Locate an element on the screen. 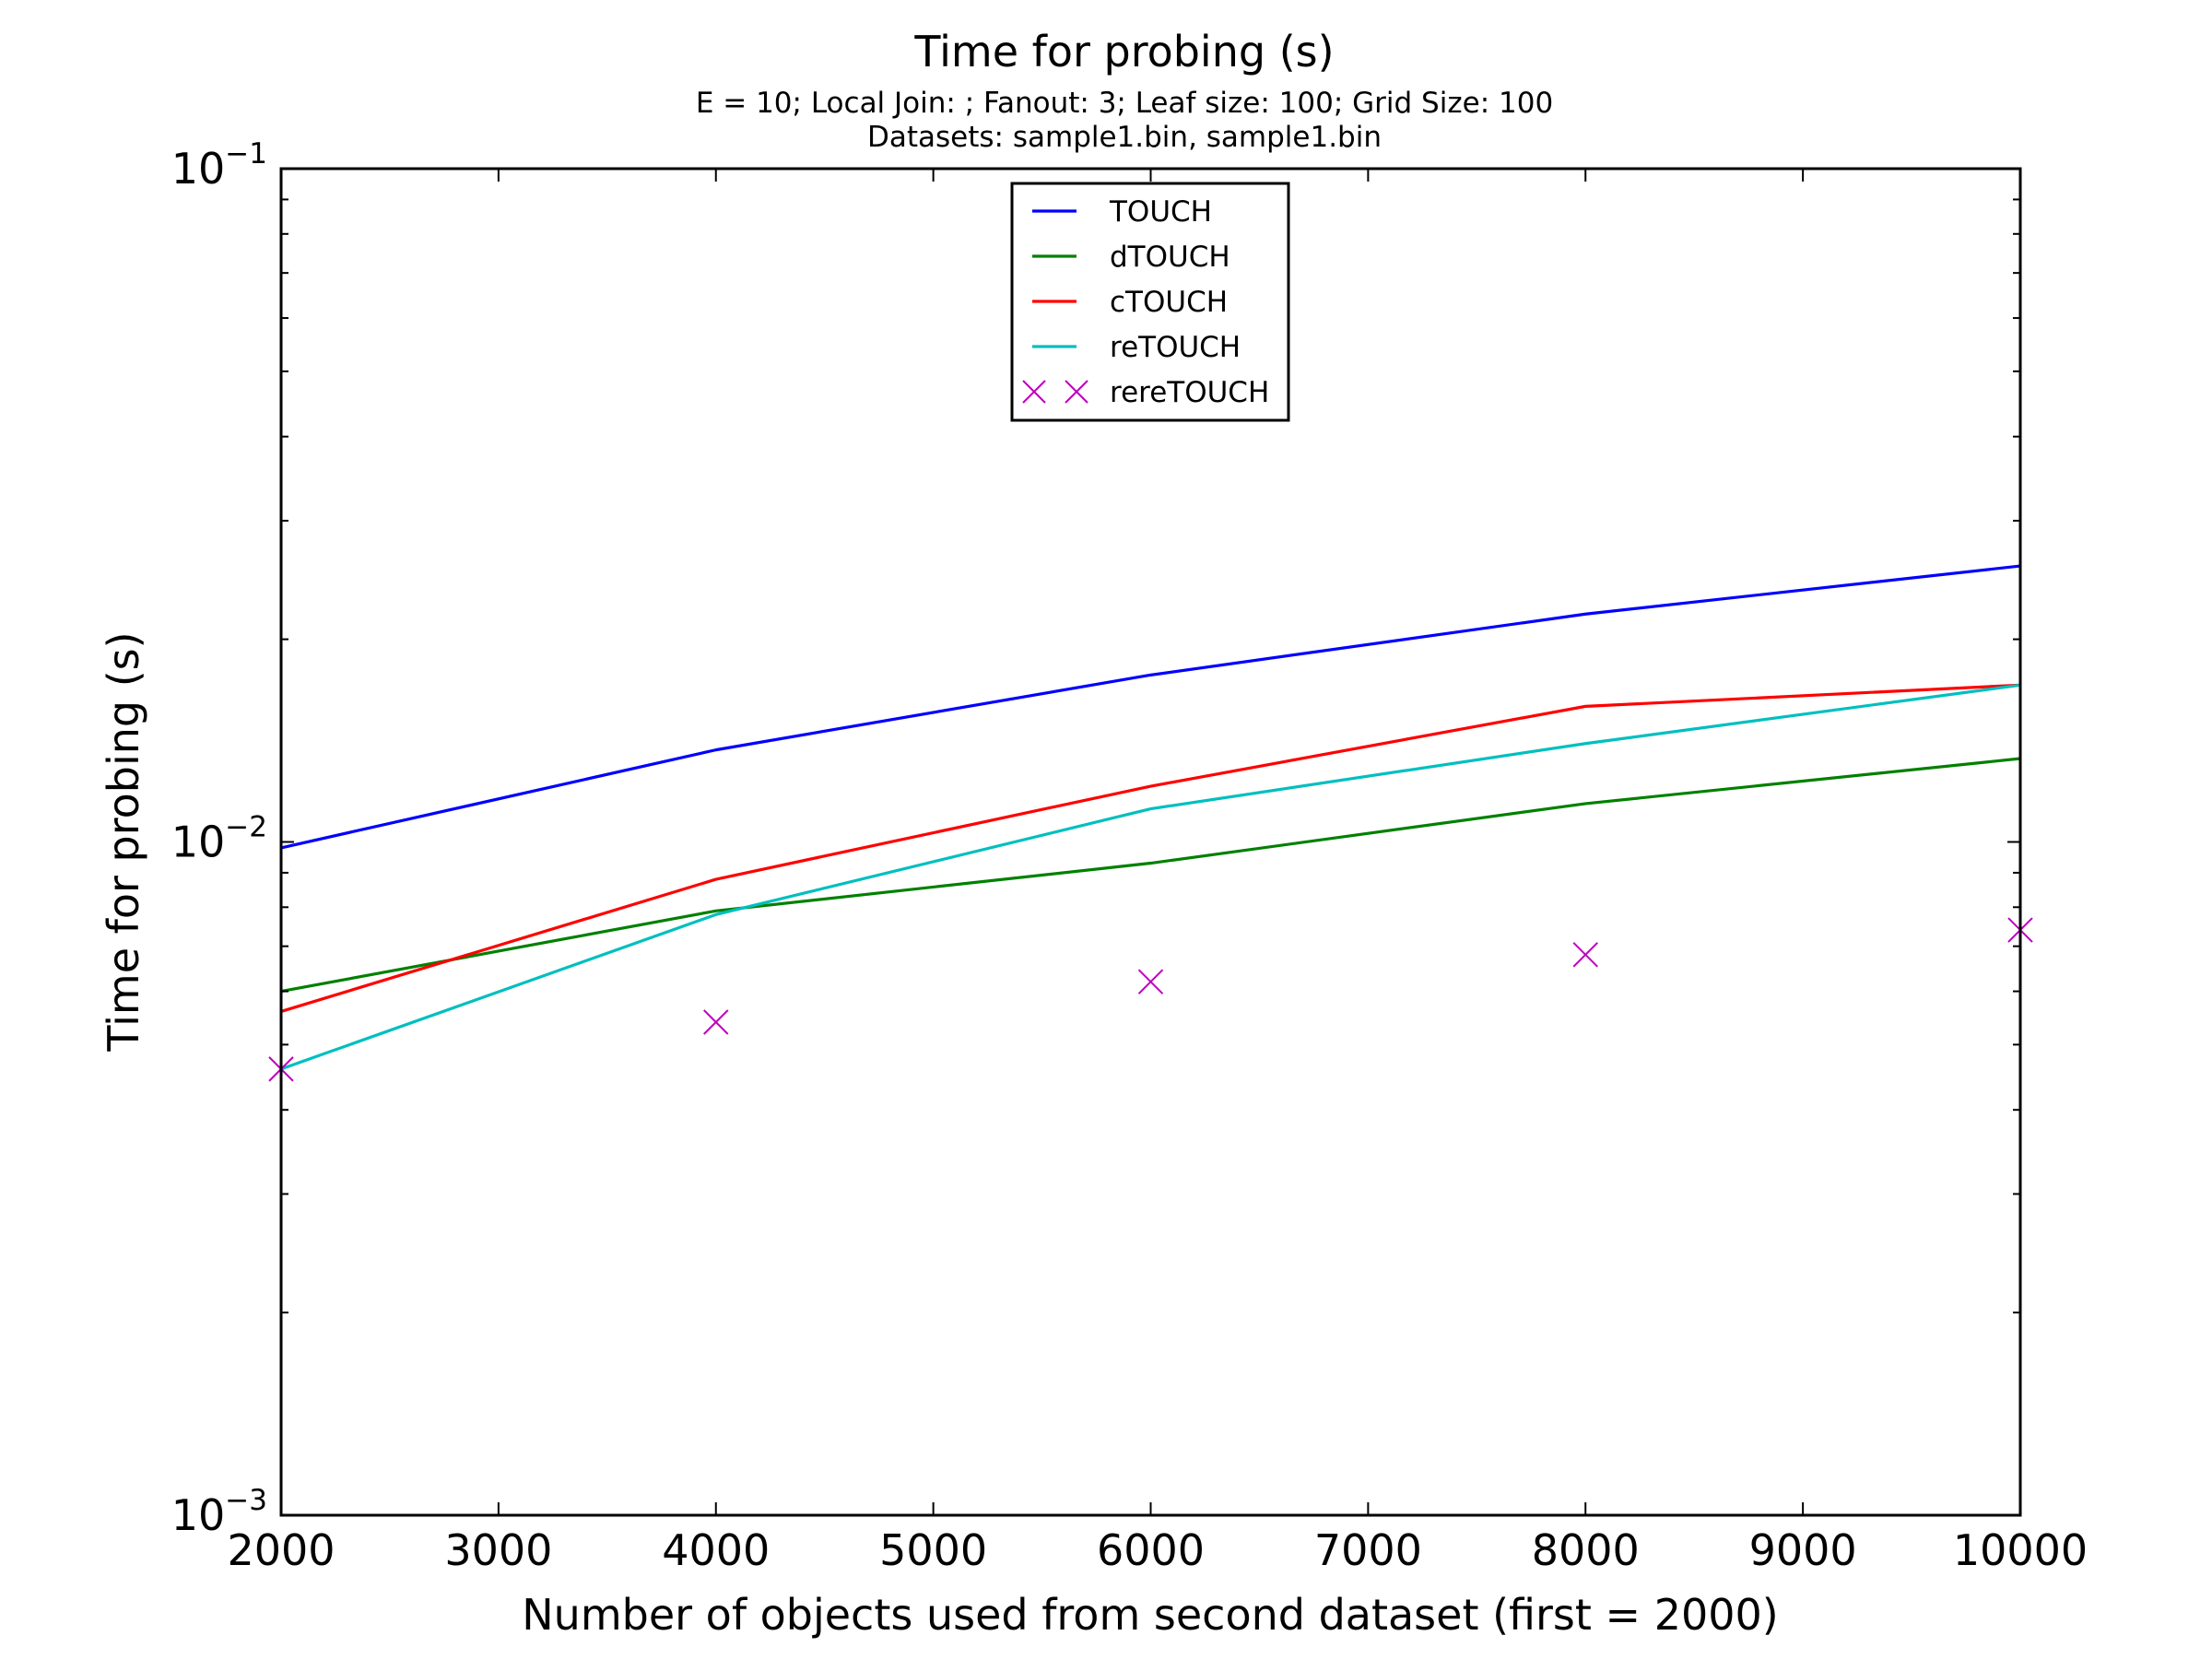 The width and height of the screenshot is (2212, 1659). y-tick-exponent: −3 is located at coordinates (246, 1500).